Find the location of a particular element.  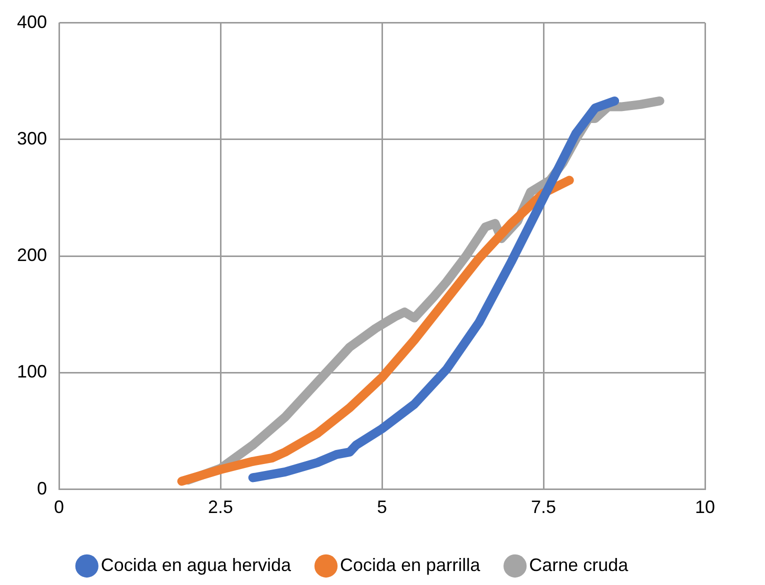

legend-label: Cocida en parrilla is located at coordinates (411, 564).